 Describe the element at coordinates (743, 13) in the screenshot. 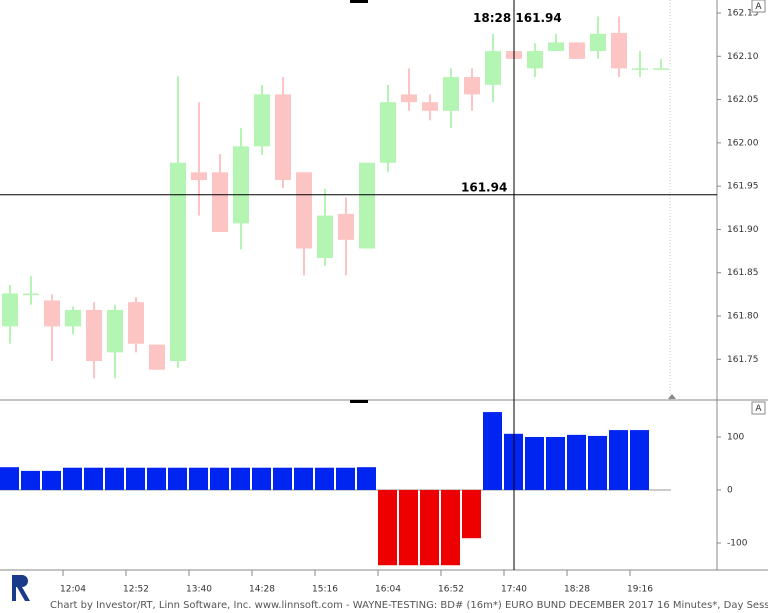

I see `y-tick-label: 162.15` at that location.